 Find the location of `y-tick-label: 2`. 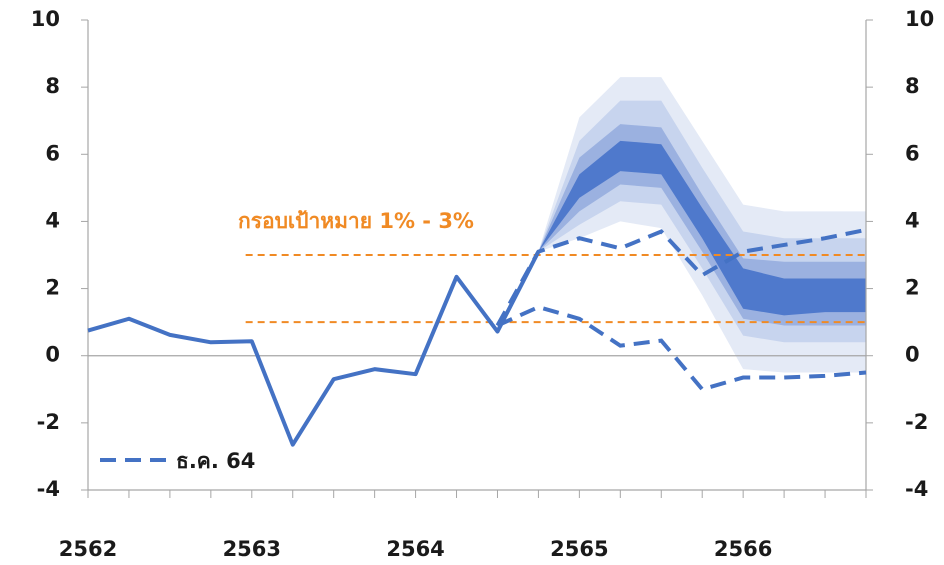

y-tick-label: 2 is located at coordinates (52, 288).